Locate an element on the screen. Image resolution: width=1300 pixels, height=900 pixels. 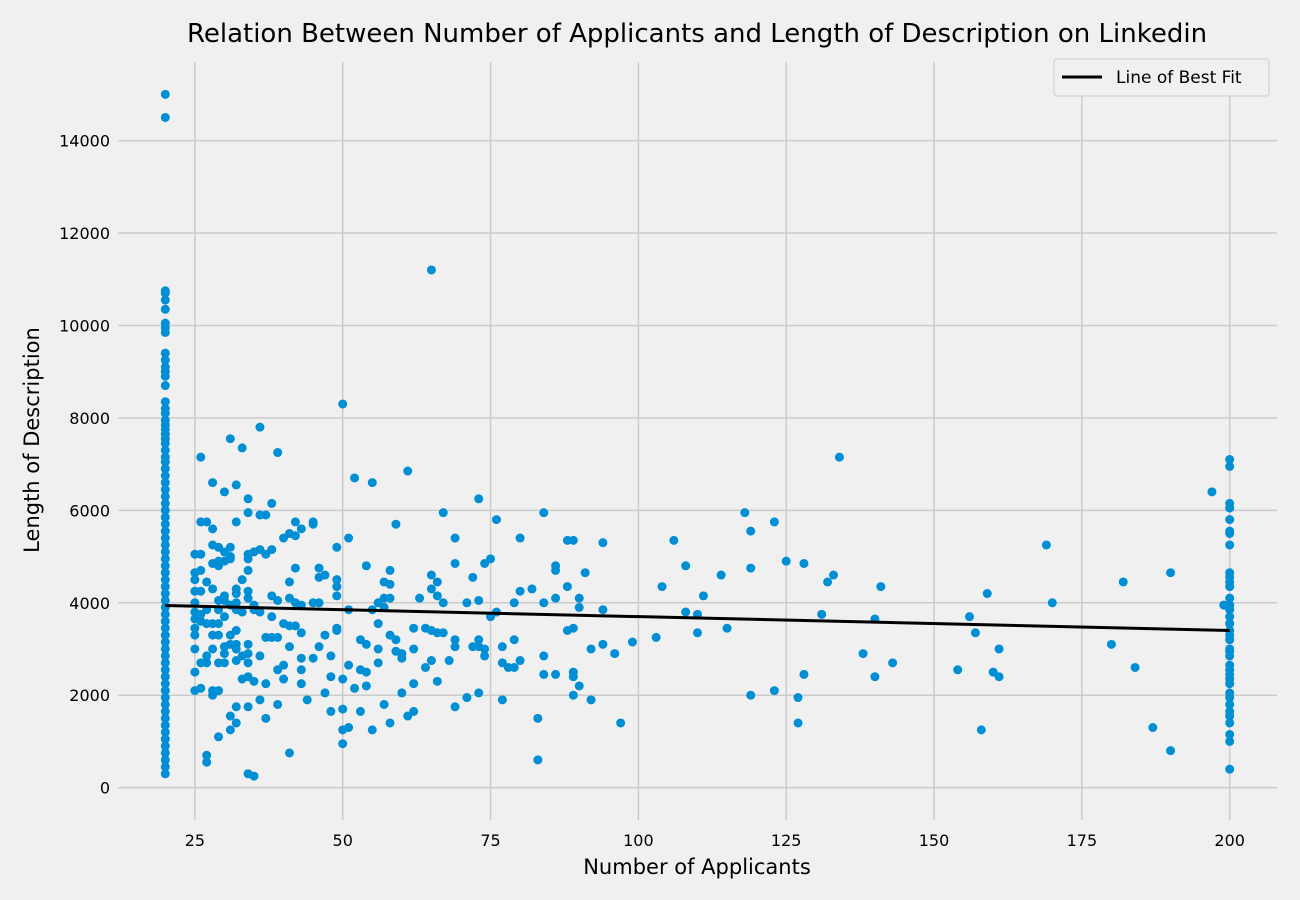
x-tick-label: 75 is located at coordinates (490, 840).